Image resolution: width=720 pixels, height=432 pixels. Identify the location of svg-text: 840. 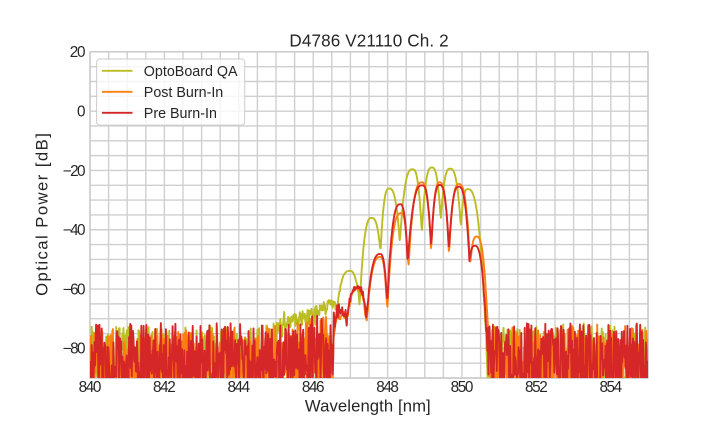
(90, 387).